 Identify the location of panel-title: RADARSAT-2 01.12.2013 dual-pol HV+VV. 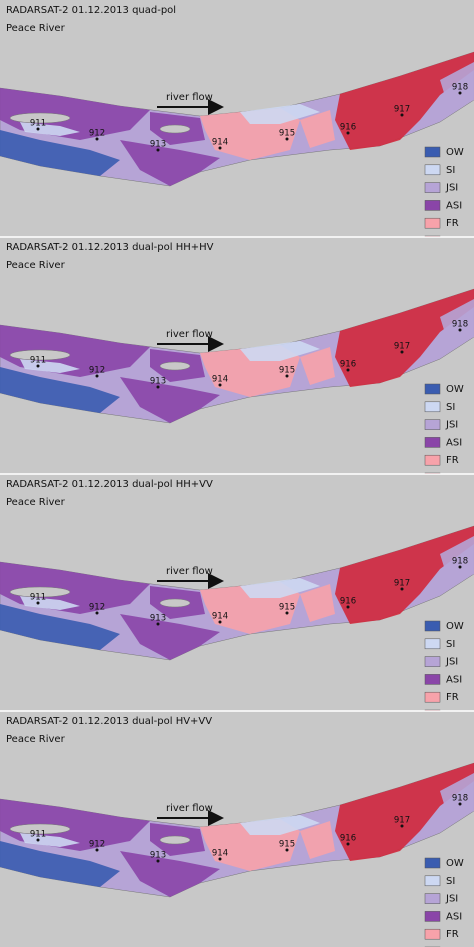
(109, 721).